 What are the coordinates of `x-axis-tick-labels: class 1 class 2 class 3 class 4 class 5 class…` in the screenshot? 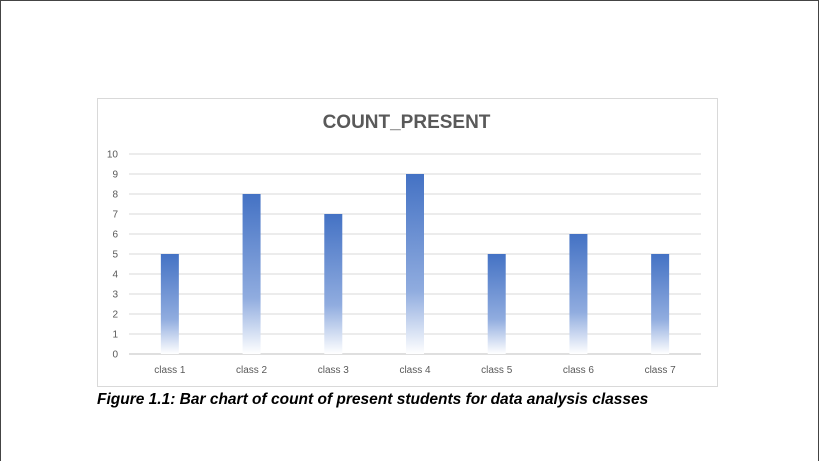 It's located at (415, 370).